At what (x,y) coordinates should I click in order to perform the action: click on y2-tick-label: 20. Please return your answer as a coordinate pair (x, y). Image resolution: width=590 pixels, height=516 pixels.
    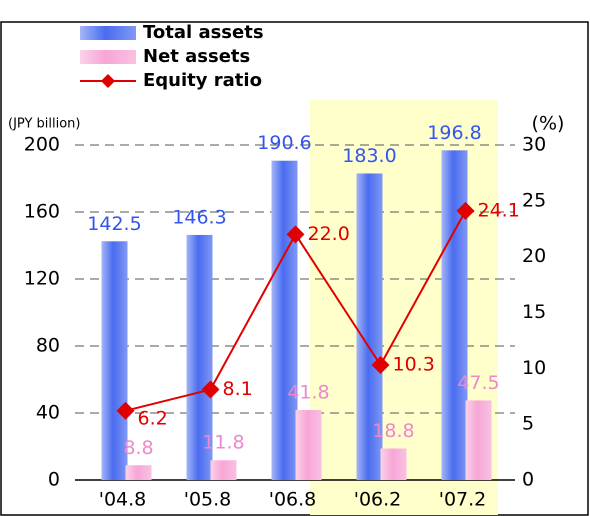
    Looking at the image, I should click on (534, 256).